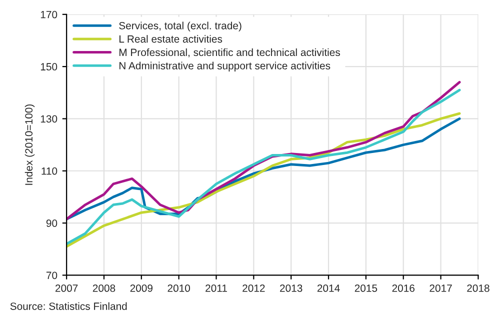 The image size is (493, 320). Describe the element at coordinates (104, 288) in the screenshot. I see `x-tick-label: 2008` at that location.